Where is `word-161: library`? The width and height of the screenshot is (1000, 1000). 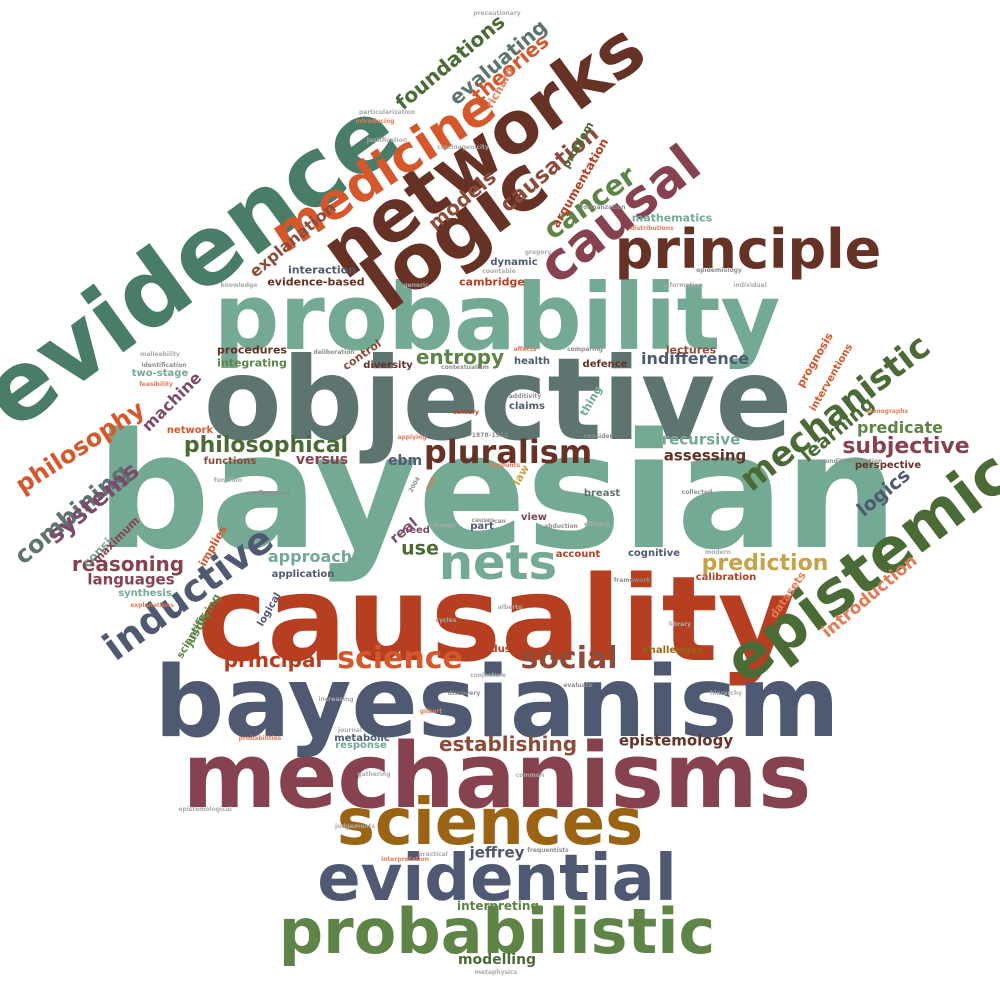
word-161: library is located at coordinates (680, 624).